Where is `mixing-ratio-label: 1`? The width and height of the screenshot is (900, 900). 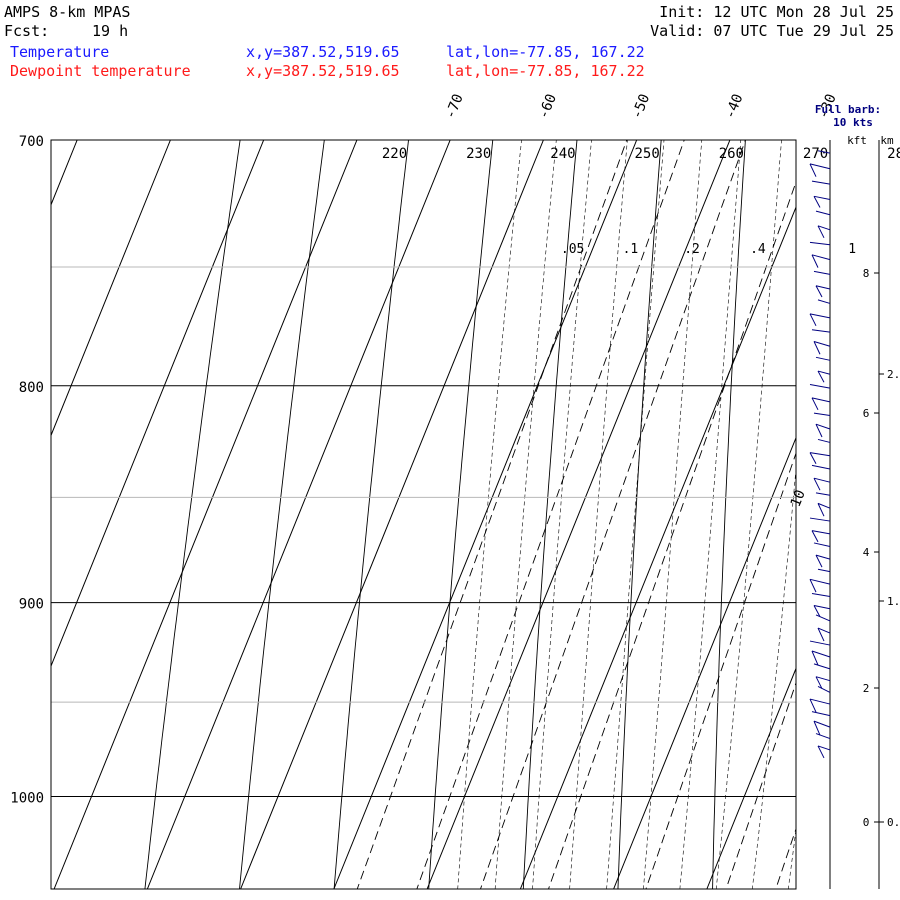
mixing-ratio-label: 1 is located at coordinates (852, 249).